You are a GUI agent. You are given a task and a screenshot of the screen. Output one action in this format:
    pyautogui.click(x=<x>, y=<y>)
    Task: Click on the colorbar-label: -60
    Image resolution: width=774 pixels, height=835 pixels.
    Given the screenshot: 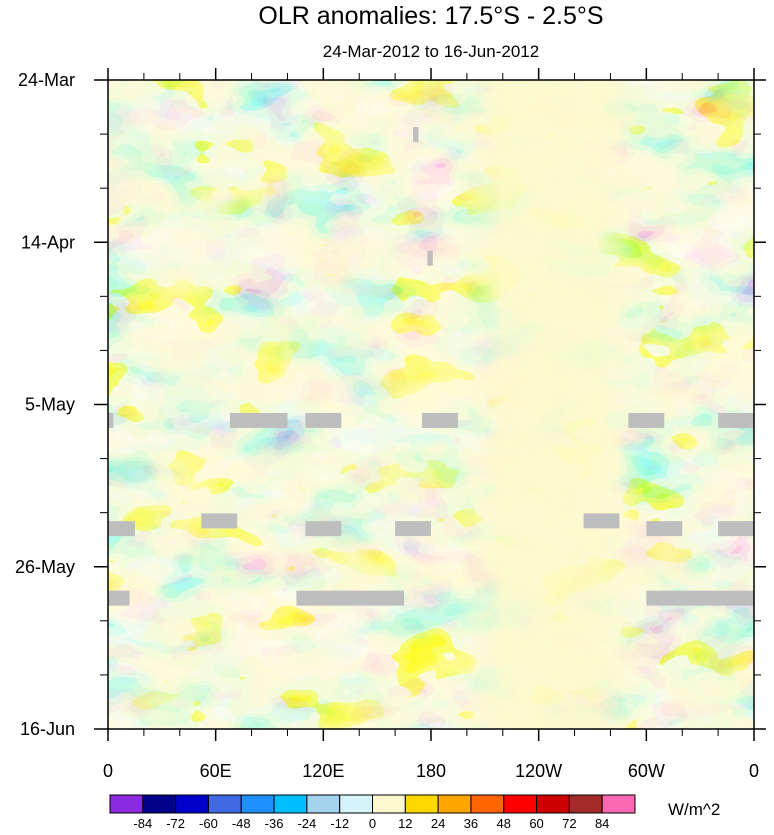 What is the action you would take?
    pyautogui.click(x=208, y=823)
    